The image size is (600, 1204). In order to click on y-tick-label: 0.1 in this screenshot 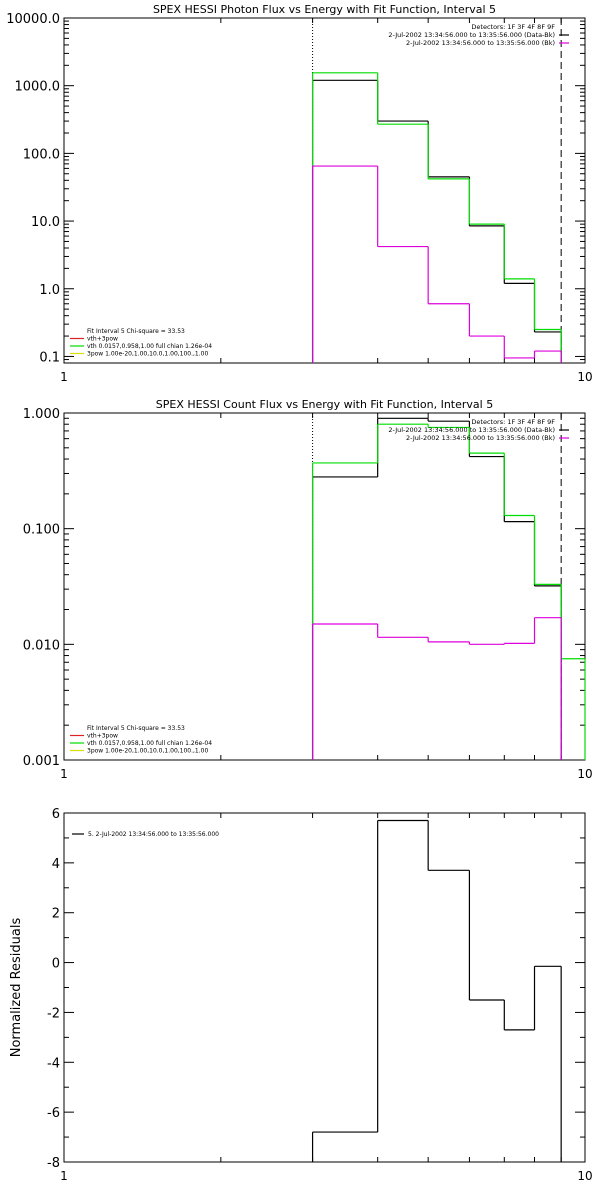, I will do `click(49, 357)`.